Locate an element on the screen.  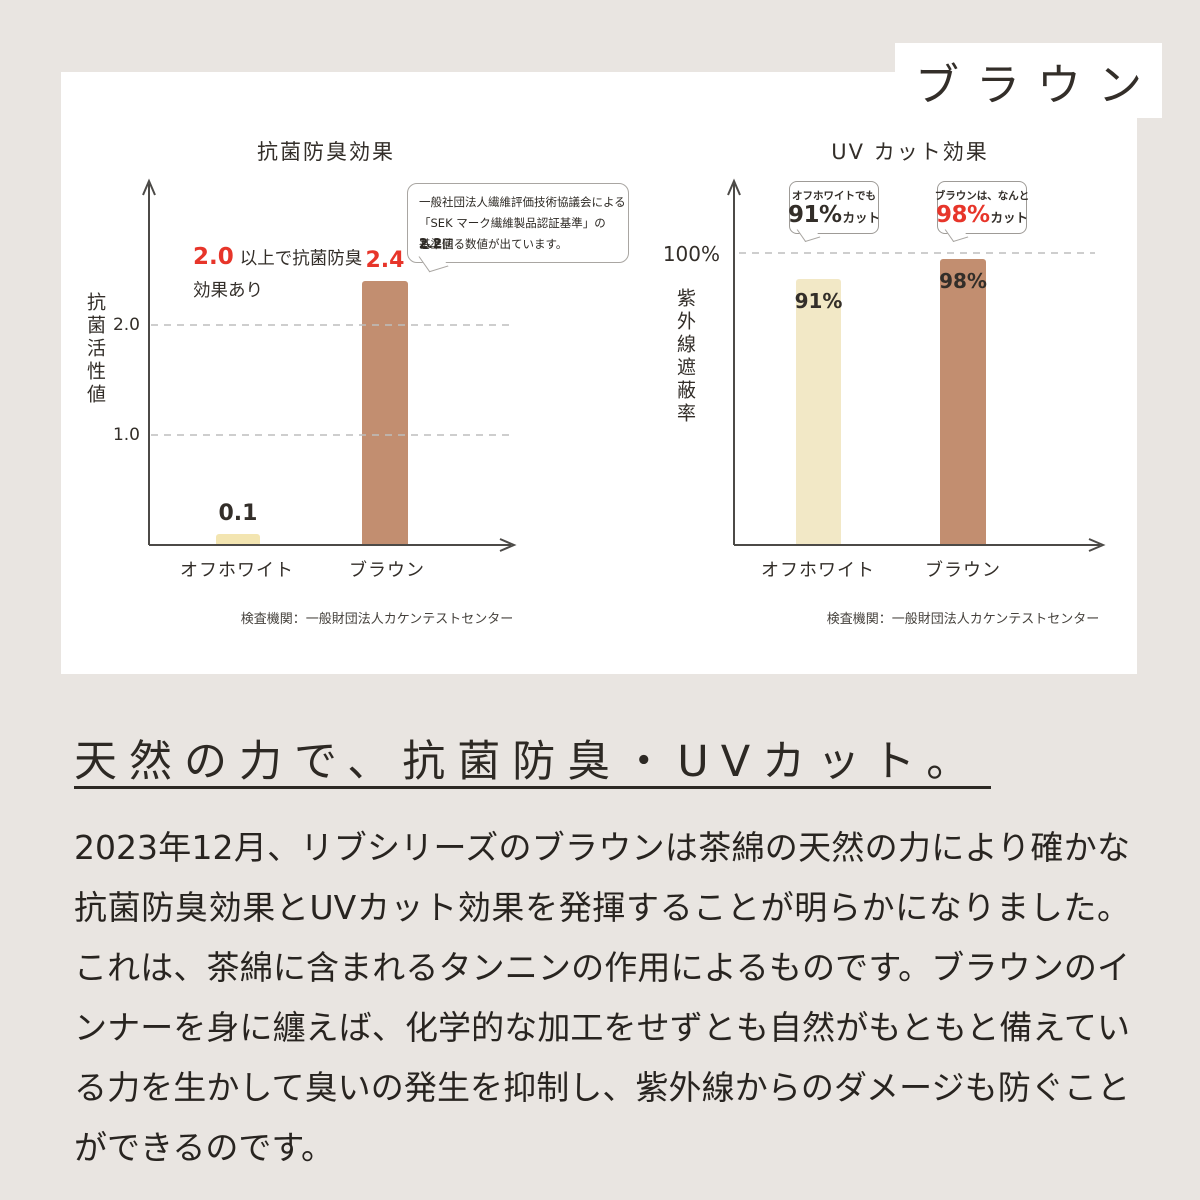
chart2-ytick-100: 100% is located at coordinates (691, 254).